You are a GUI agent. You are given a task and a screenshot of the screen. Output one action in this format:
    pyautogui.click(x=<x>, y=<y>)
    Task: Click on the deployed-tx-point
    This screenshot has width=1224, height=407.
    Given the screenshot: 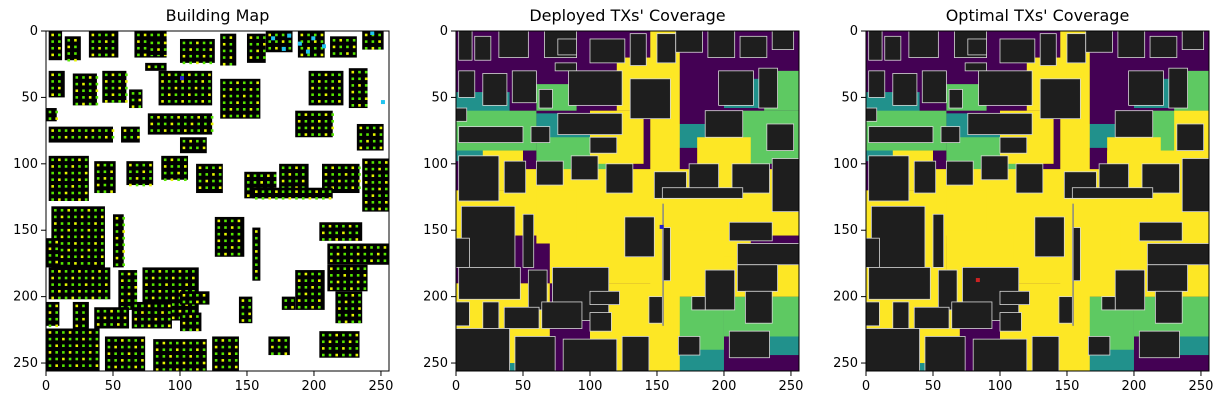 What is the action you would take?
    pyautogui.click(x=273, y=38)
    